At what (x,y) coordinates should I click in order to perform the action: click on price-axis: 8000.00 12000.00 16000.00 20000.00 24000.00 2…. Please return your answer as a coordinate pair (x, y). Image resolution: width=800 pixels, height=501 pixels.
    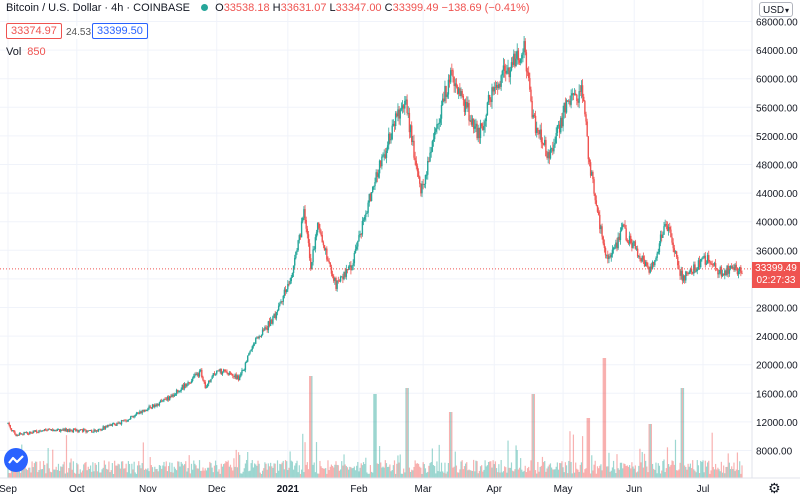
    Looking at the image, I should click on (775, 250).